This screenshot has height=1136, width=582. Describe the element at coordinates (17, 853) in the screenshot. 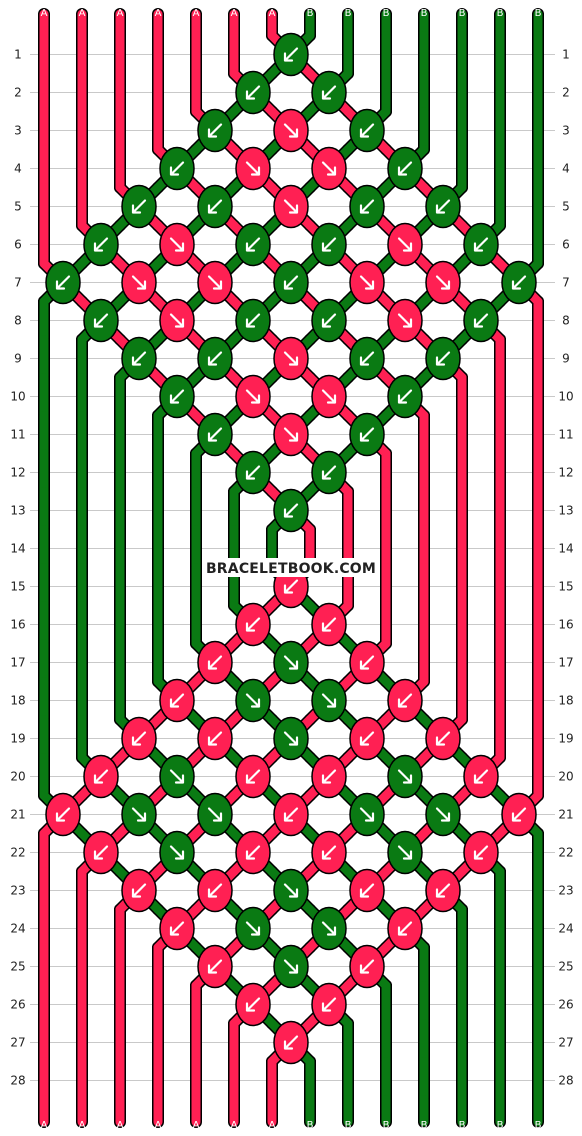

I see `row-number: 22` at that location.